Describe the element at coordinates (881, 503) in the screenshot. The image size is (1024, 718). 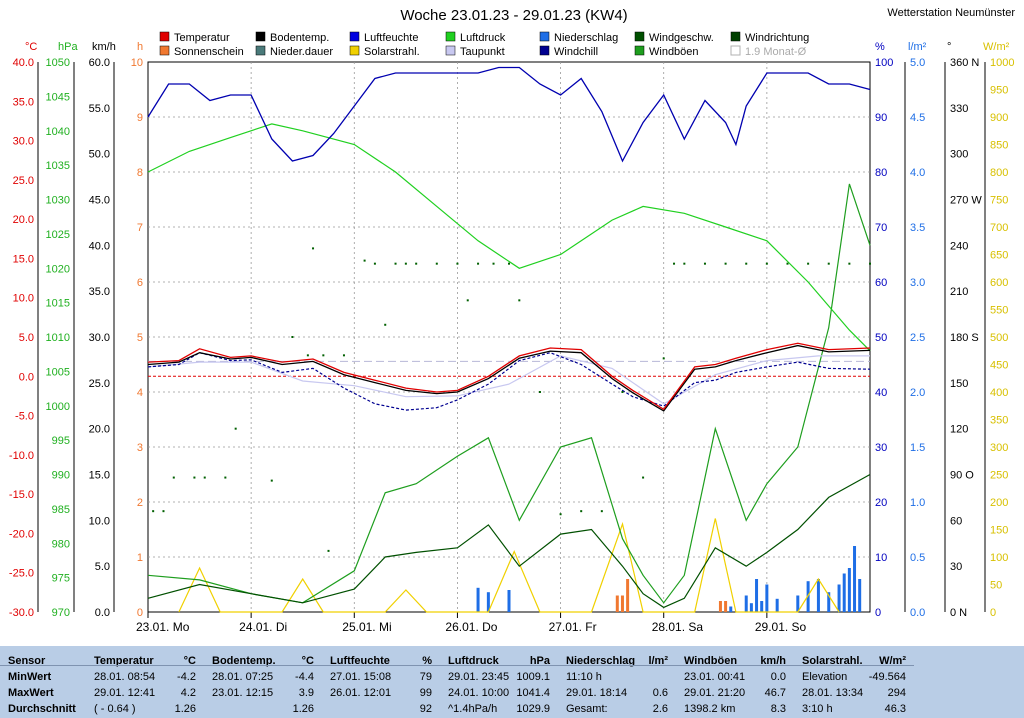
I see `axis-tick-humidity: 20` at that location.